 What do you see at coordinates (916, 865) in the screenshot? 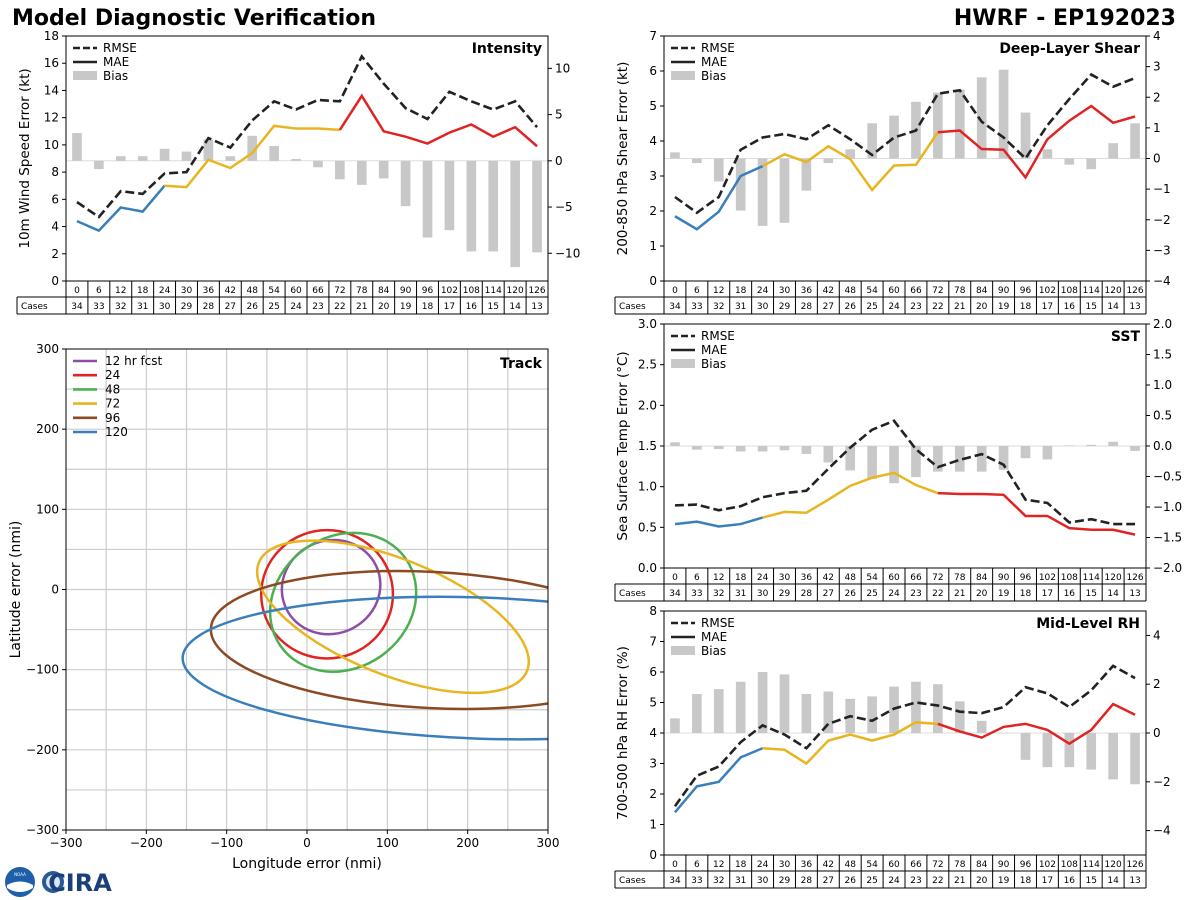
I see `forecast-hour-cell: 66` at bounding box center [916, 865].